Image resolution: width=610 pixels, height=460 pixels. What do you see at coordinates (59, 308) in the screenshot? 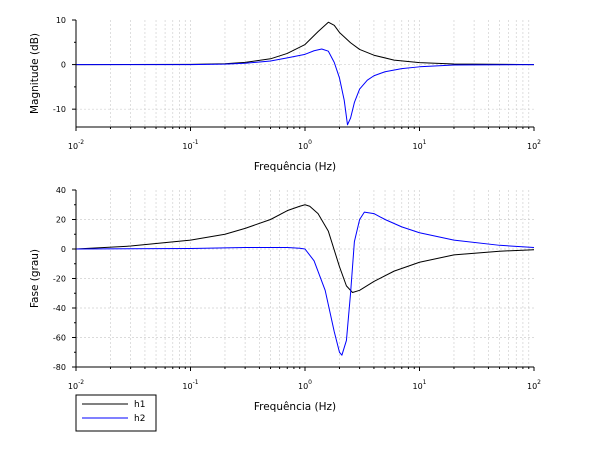
I see `y-tick-label: -40` at bounding box center [59, 308].